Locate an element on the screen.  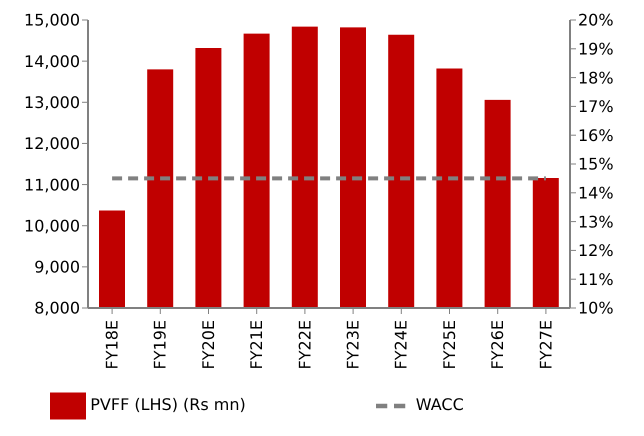
y-tick-label: 10,000 is located at coordinates (52, 226).